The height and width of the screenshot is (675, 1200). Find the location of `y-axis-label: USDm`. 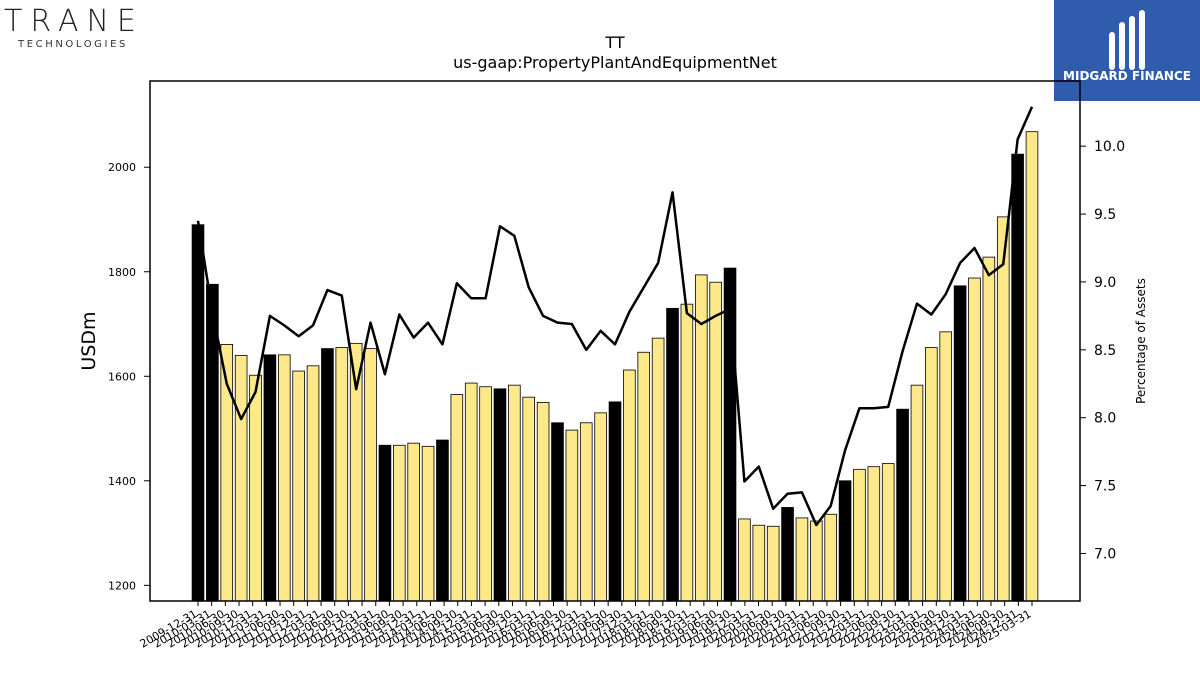

y-axis-label: USDm is located at coordinates (89, 340).